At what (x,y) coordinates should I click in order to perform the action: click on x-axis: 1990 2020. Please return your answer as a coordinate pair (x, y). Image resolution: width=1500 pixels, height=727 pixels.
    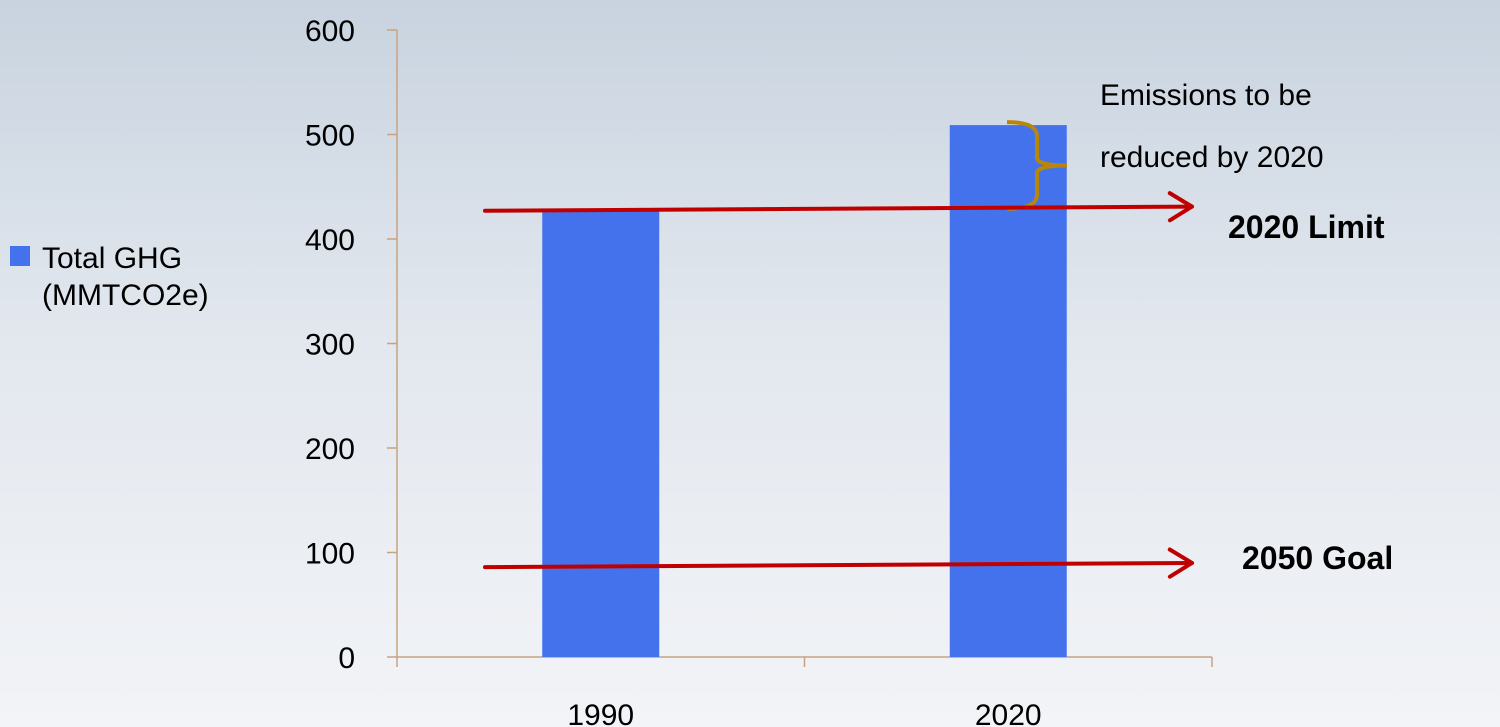
    Looking at the image, I should click on (804, 691).